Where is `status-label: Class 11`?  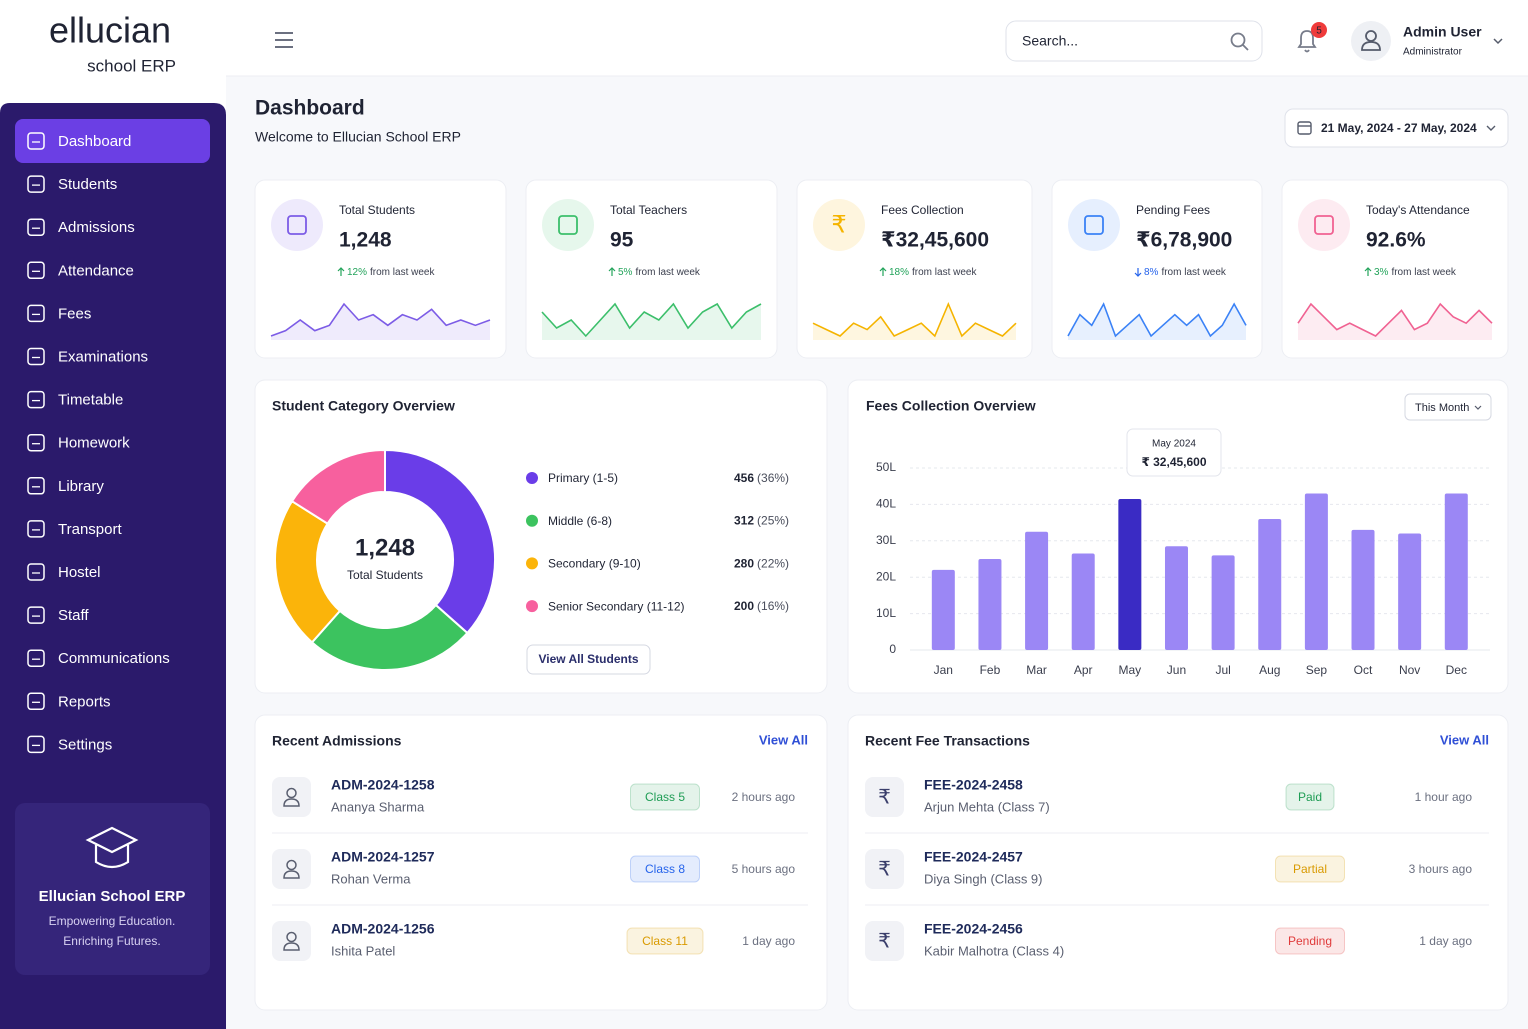
status-label: Class 11 is located at coordinates (665, 941).